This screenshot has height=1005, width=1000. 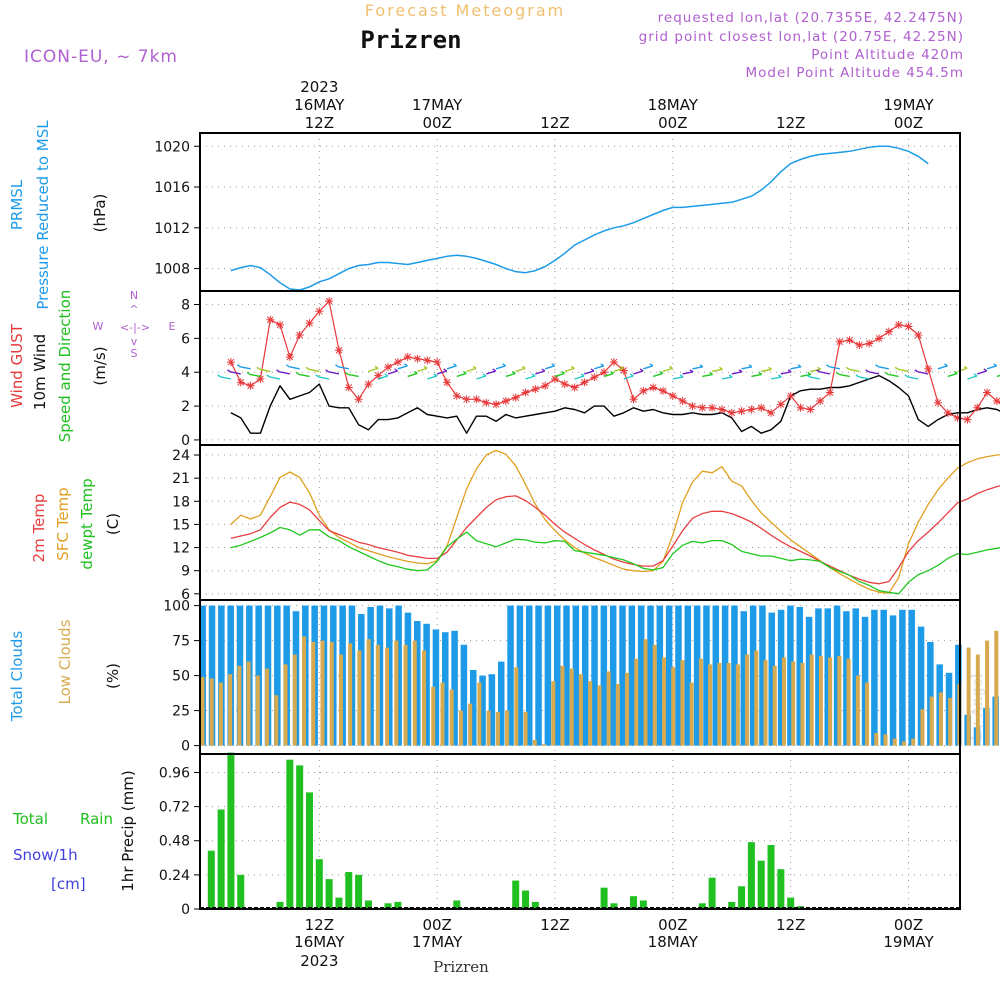 What do you see at coordinates (30, 819) in the screenshot?
I see `precip-total-label: Total` at bounding box center [30, 819].